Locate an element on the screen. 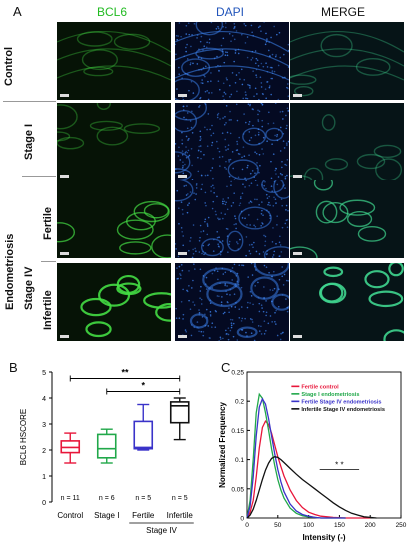  micrograph-stage-i-merge is located at coordinates (347, 142).